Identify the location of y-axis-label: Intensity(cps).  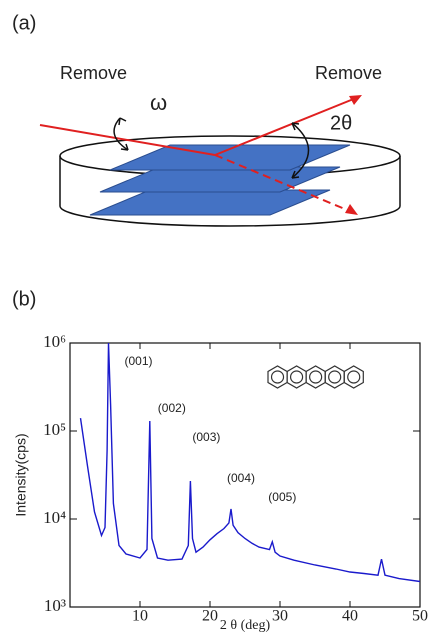
(21, 474).